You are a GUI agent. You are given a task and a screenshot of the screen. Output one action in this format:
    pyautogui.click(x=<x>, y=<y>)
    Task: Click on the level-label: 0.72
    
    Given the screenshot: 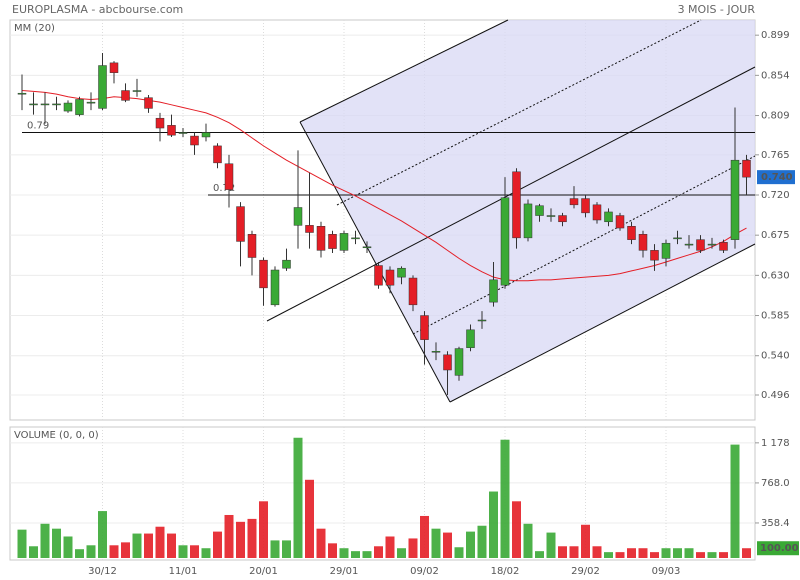 What is the action you would take?
    pyautogui.click(x=224, y=188)
    